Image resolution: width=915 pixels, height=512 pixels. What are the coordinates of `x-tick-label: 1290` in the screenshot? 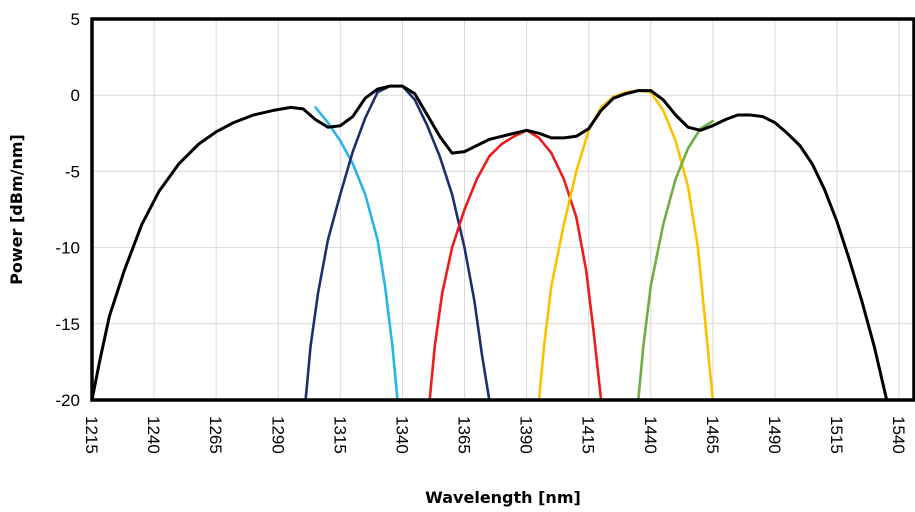 It's located at (277, 435).